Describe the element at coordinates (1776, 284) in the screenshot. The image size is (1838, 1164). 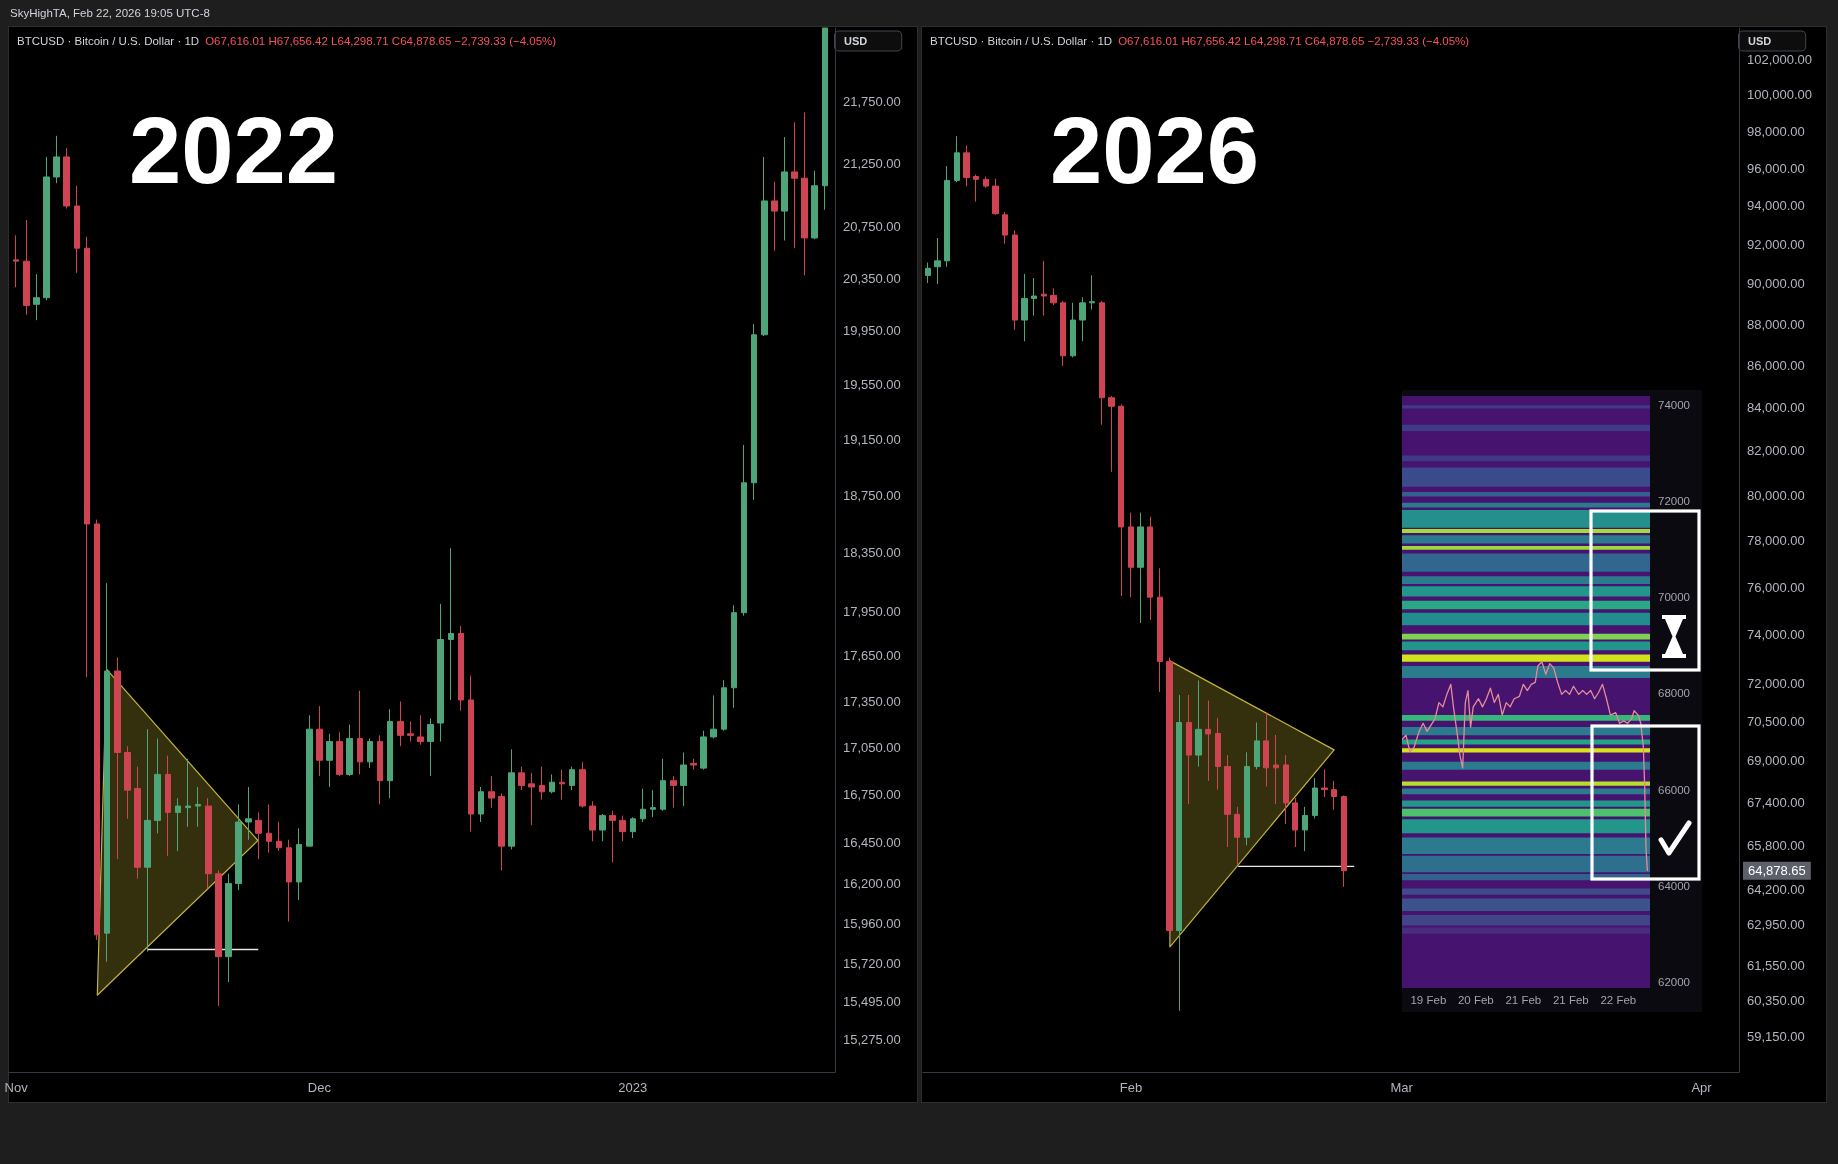
I see `y-tick-label: 90,000.00` at that location.